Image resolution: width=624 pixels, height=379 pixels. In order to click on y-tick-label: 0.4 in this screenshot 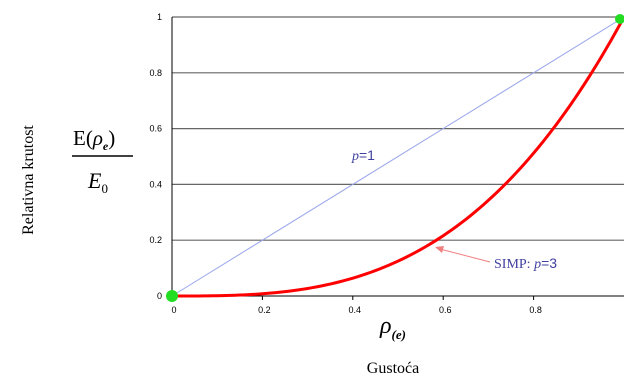, I will do `click(155, 184)`.